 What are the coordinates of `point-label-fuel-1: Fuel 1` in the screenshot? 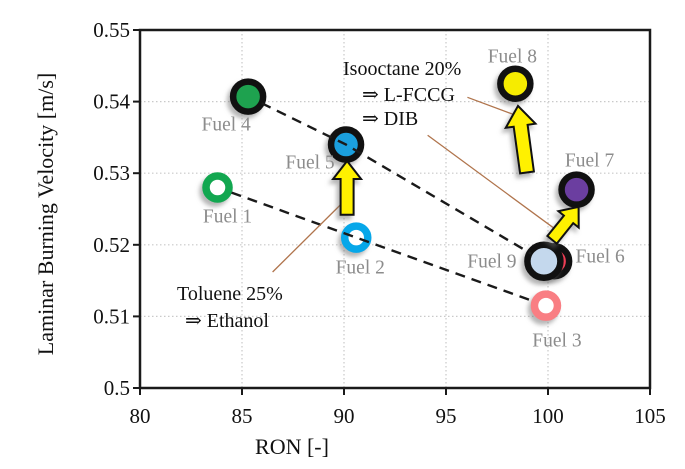 It's located at (227, 217).